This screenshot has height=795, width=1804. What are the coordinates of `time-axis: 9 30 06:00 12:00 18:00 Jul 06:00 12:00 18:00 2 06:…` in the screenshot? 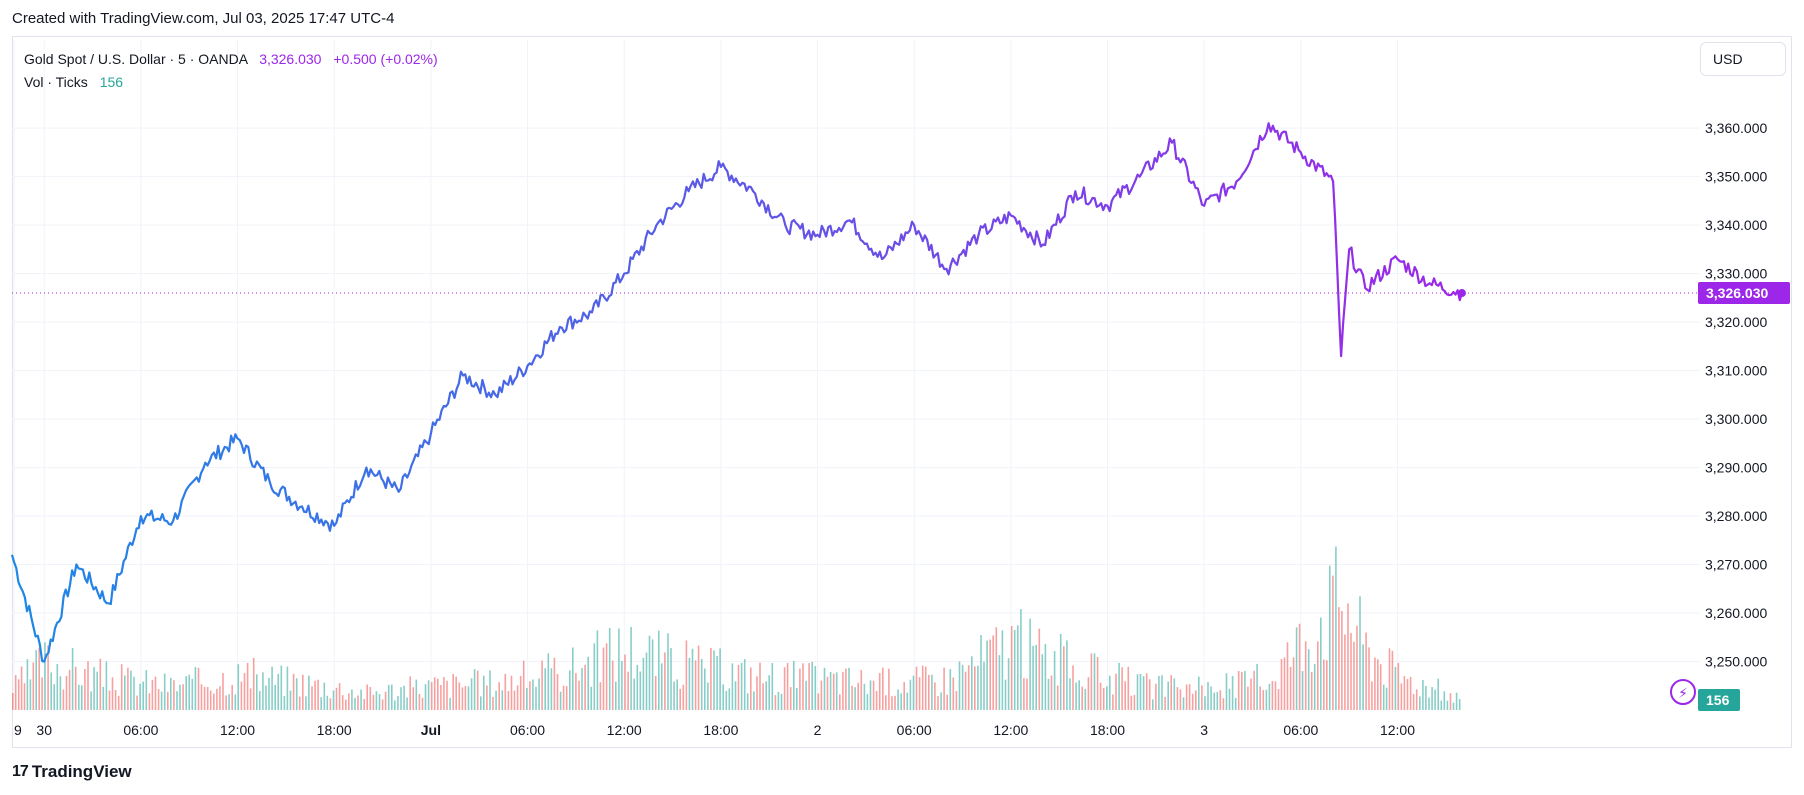 It's located at (714, 730).